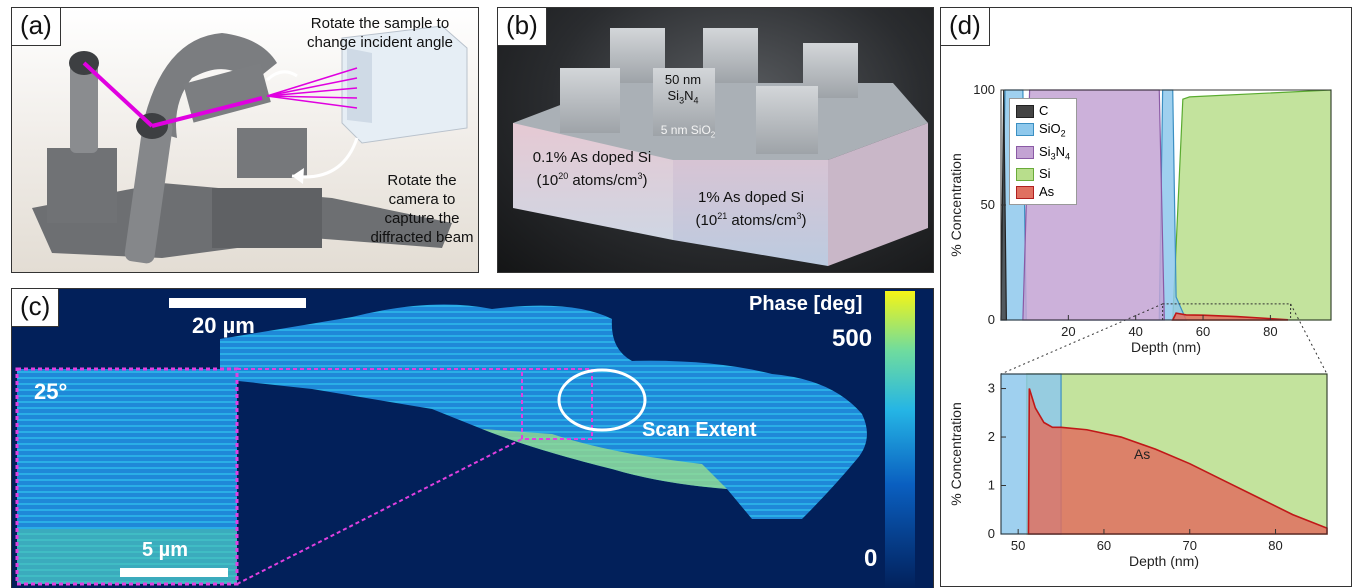 The image size is (1353, 588). What do you see at coordinates (688, 131) in the screenshot?
I see `oxide-label: 5 nm SiO2` at bounding box center [688, 131].